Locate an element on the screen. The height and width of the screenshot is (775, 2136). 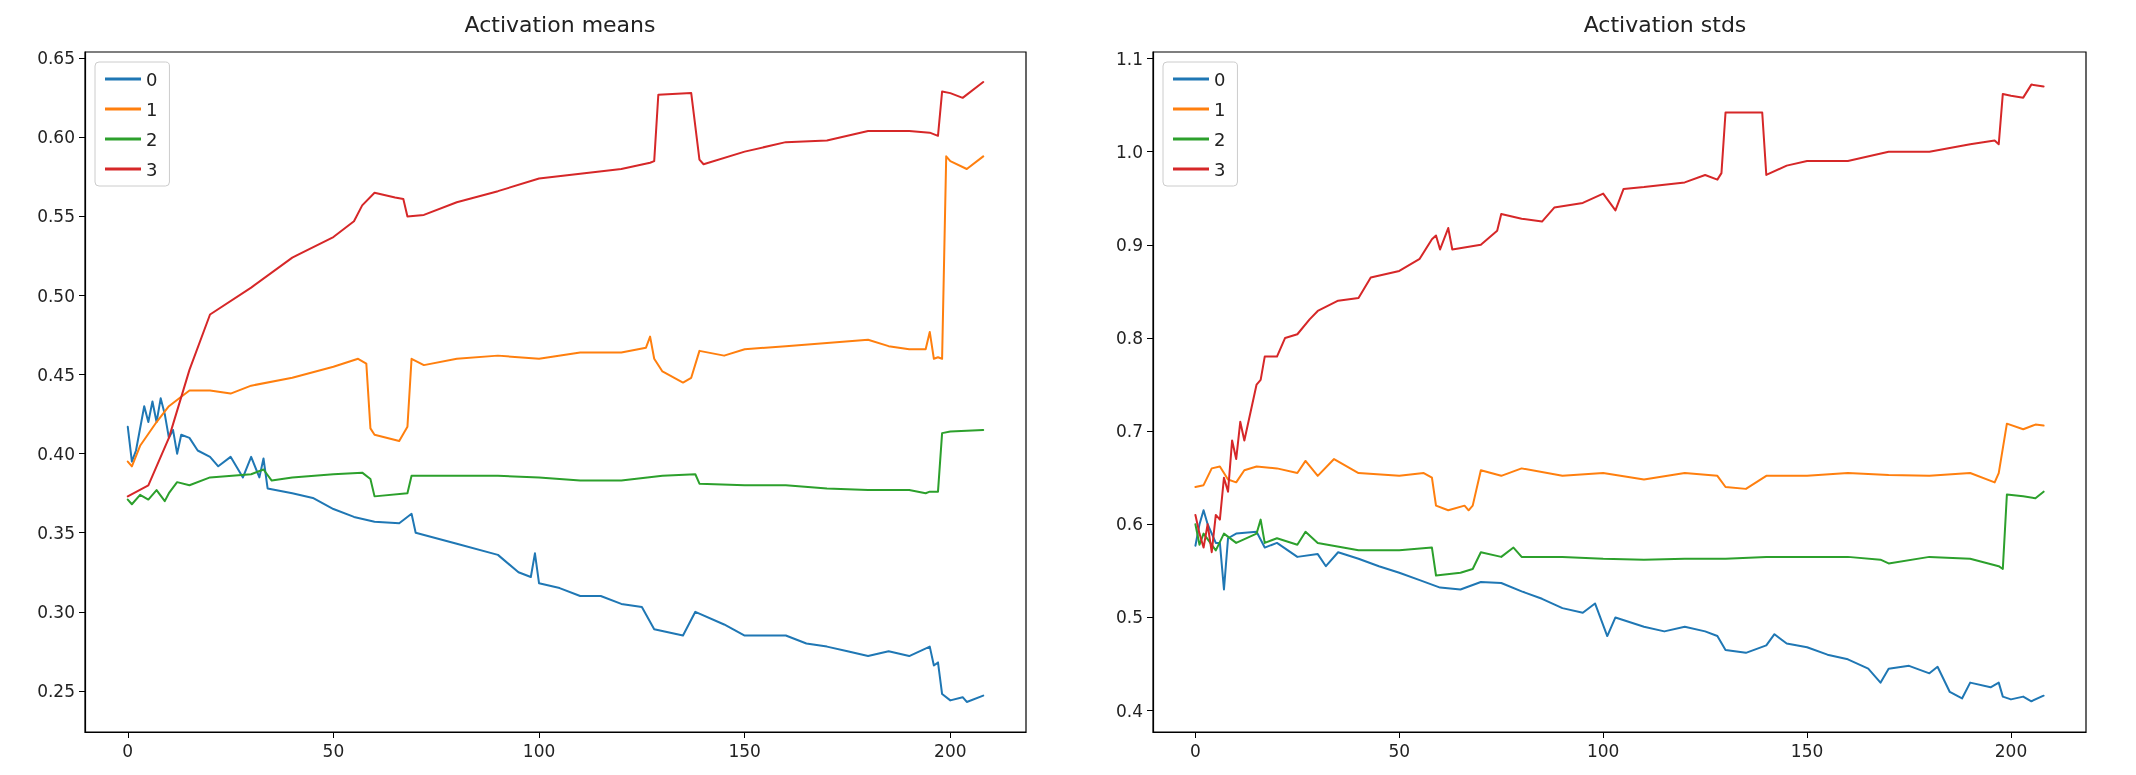
y-tick-label: 0.5 is located at coordinates (1129, 617).